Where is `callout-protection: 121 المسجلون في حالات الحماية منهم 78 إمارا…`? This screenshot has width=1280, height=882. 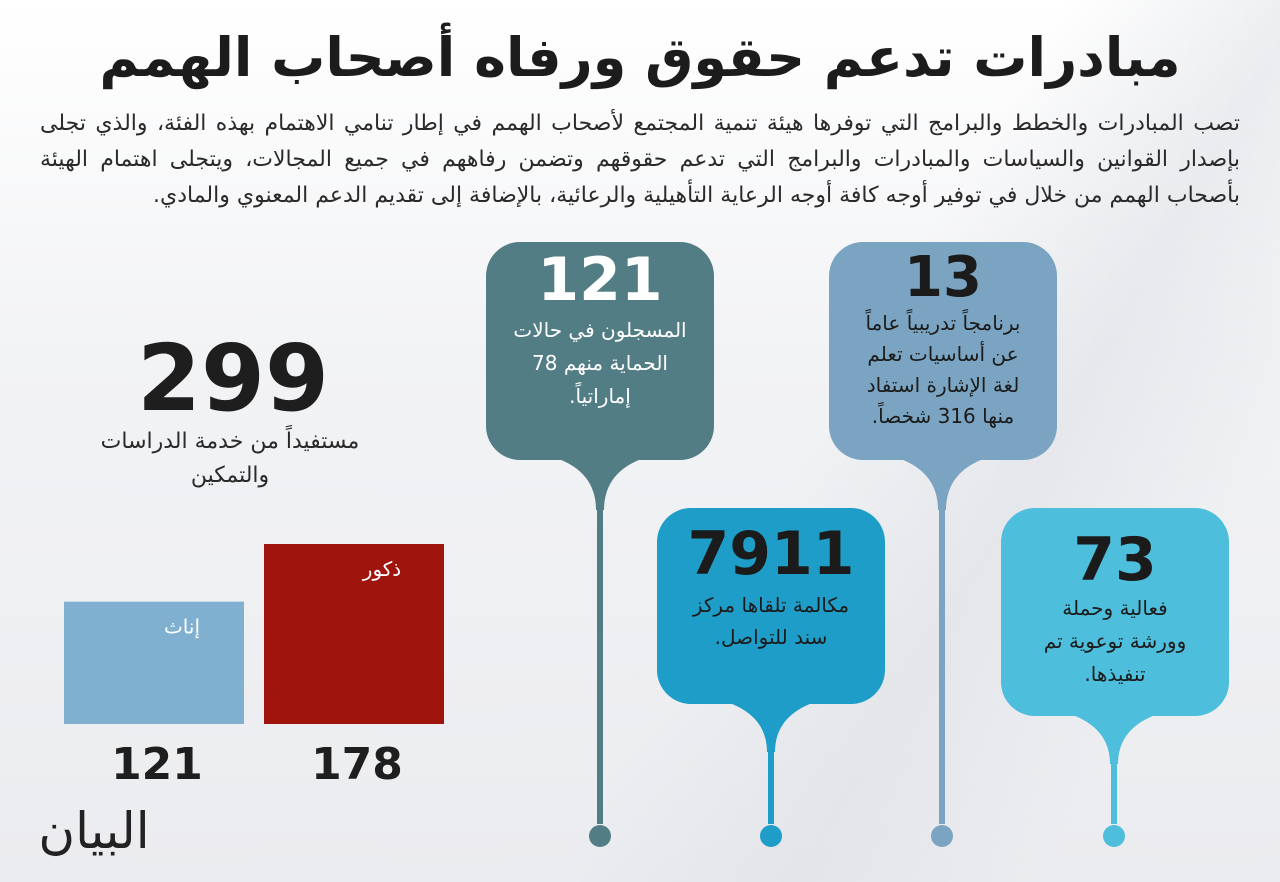 callout-protection: 121 المسجلون في حالات الحماية منهم 78 إمارا… is located at coordinates (600, 544).